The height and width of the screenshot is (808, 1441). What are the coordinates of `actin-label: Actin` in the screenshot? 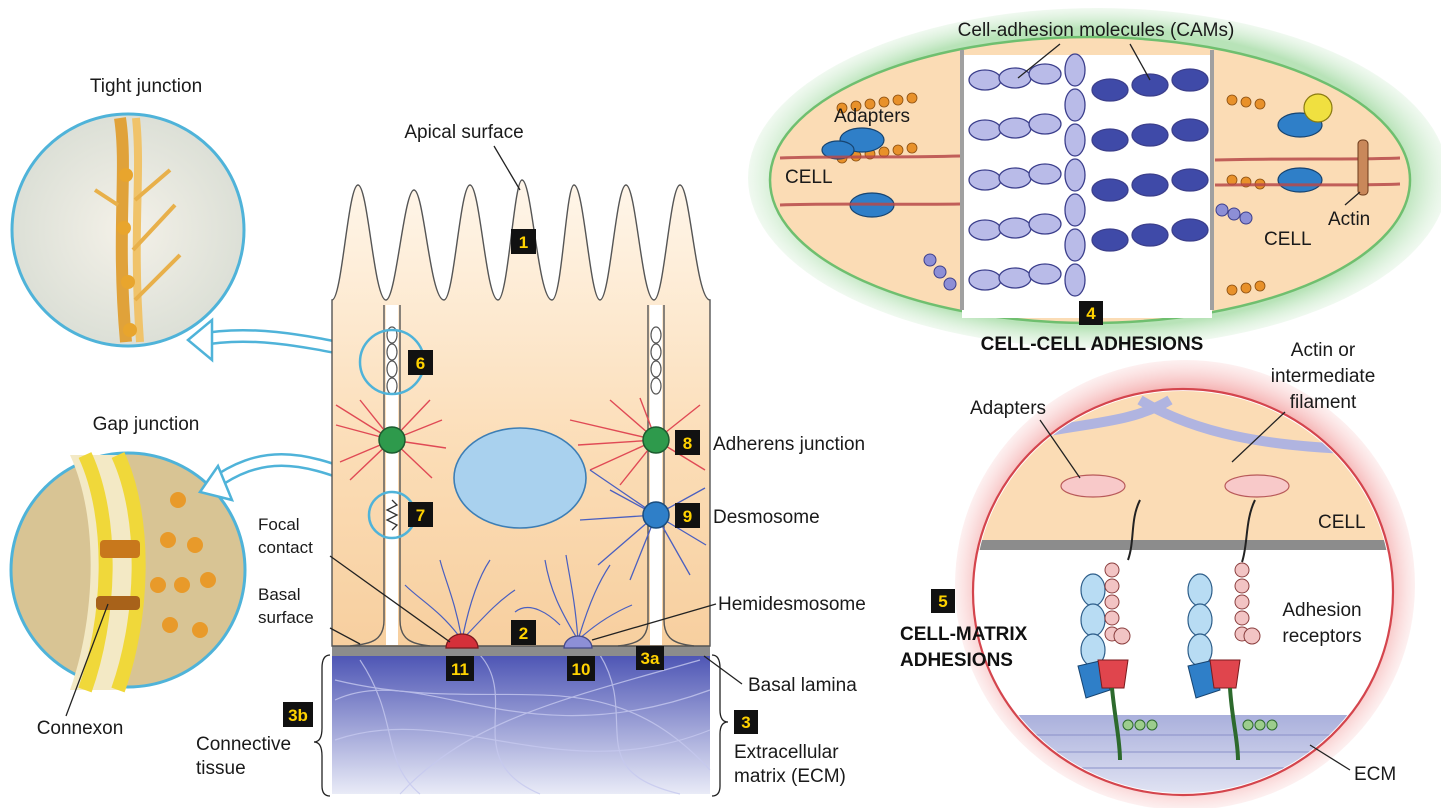 It's located at (1349, 219).